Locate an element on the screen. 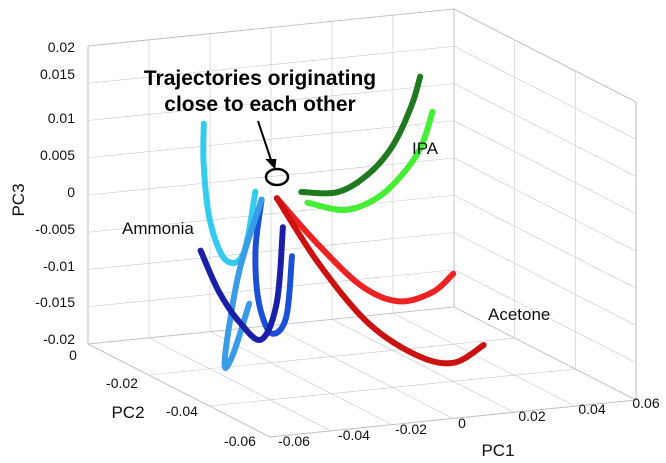  y-axis-label: PC2 is located at coordinates (127, 412).